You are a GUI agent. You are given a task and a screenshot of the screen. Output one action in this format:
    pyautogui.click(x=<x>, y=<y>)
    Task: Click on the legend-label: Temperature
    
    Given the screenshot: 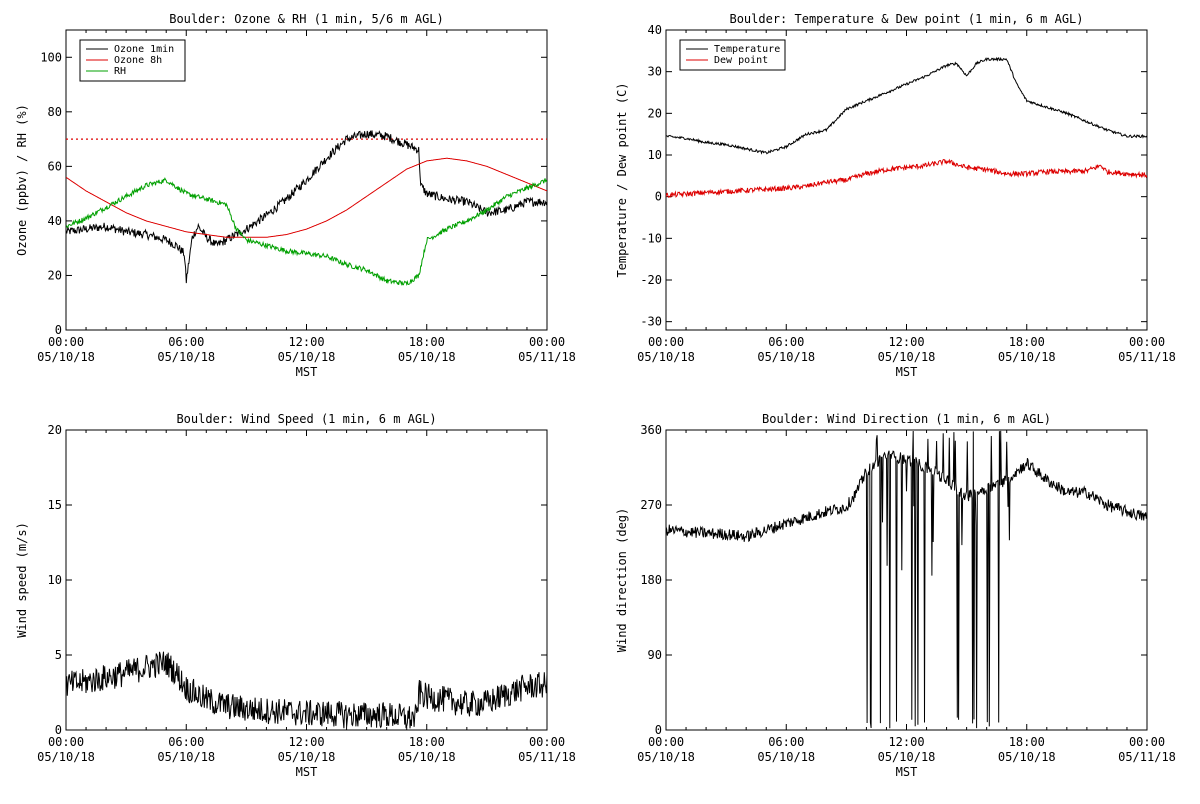 What is the action you would take?
    pyautogui.click(x=747, y=49)
    